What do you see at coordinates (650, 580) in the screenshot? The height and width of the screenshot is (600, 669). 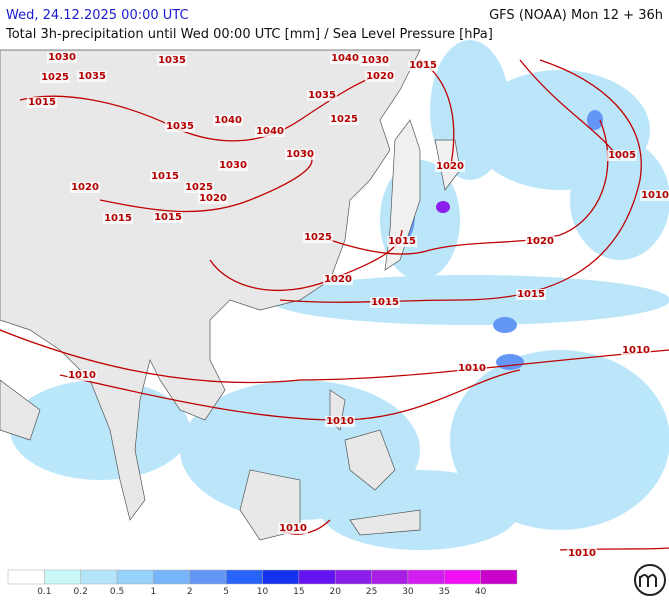 I see `logo` at bounding box center [650, 580].